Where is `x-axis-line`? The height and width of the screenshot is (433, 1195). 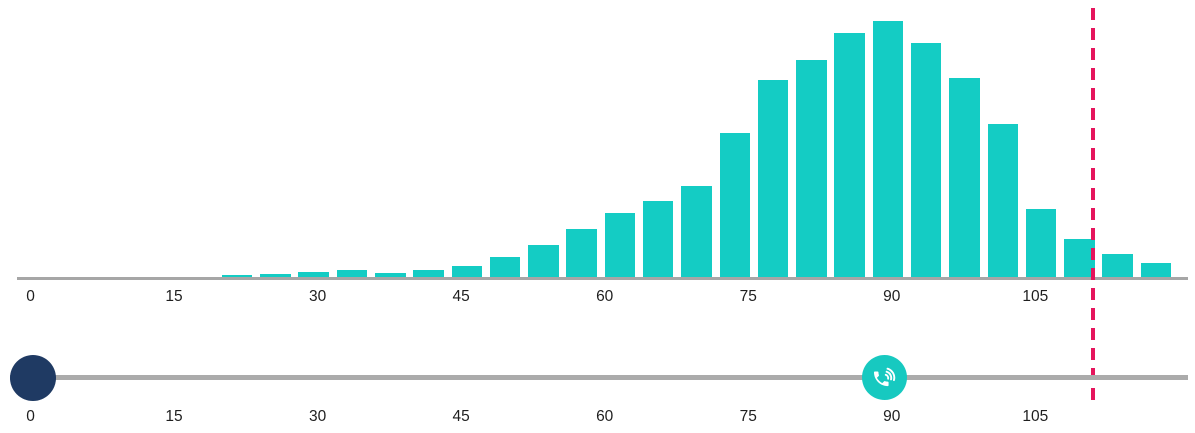 x-axis-line is located at coordinates (602, 278).